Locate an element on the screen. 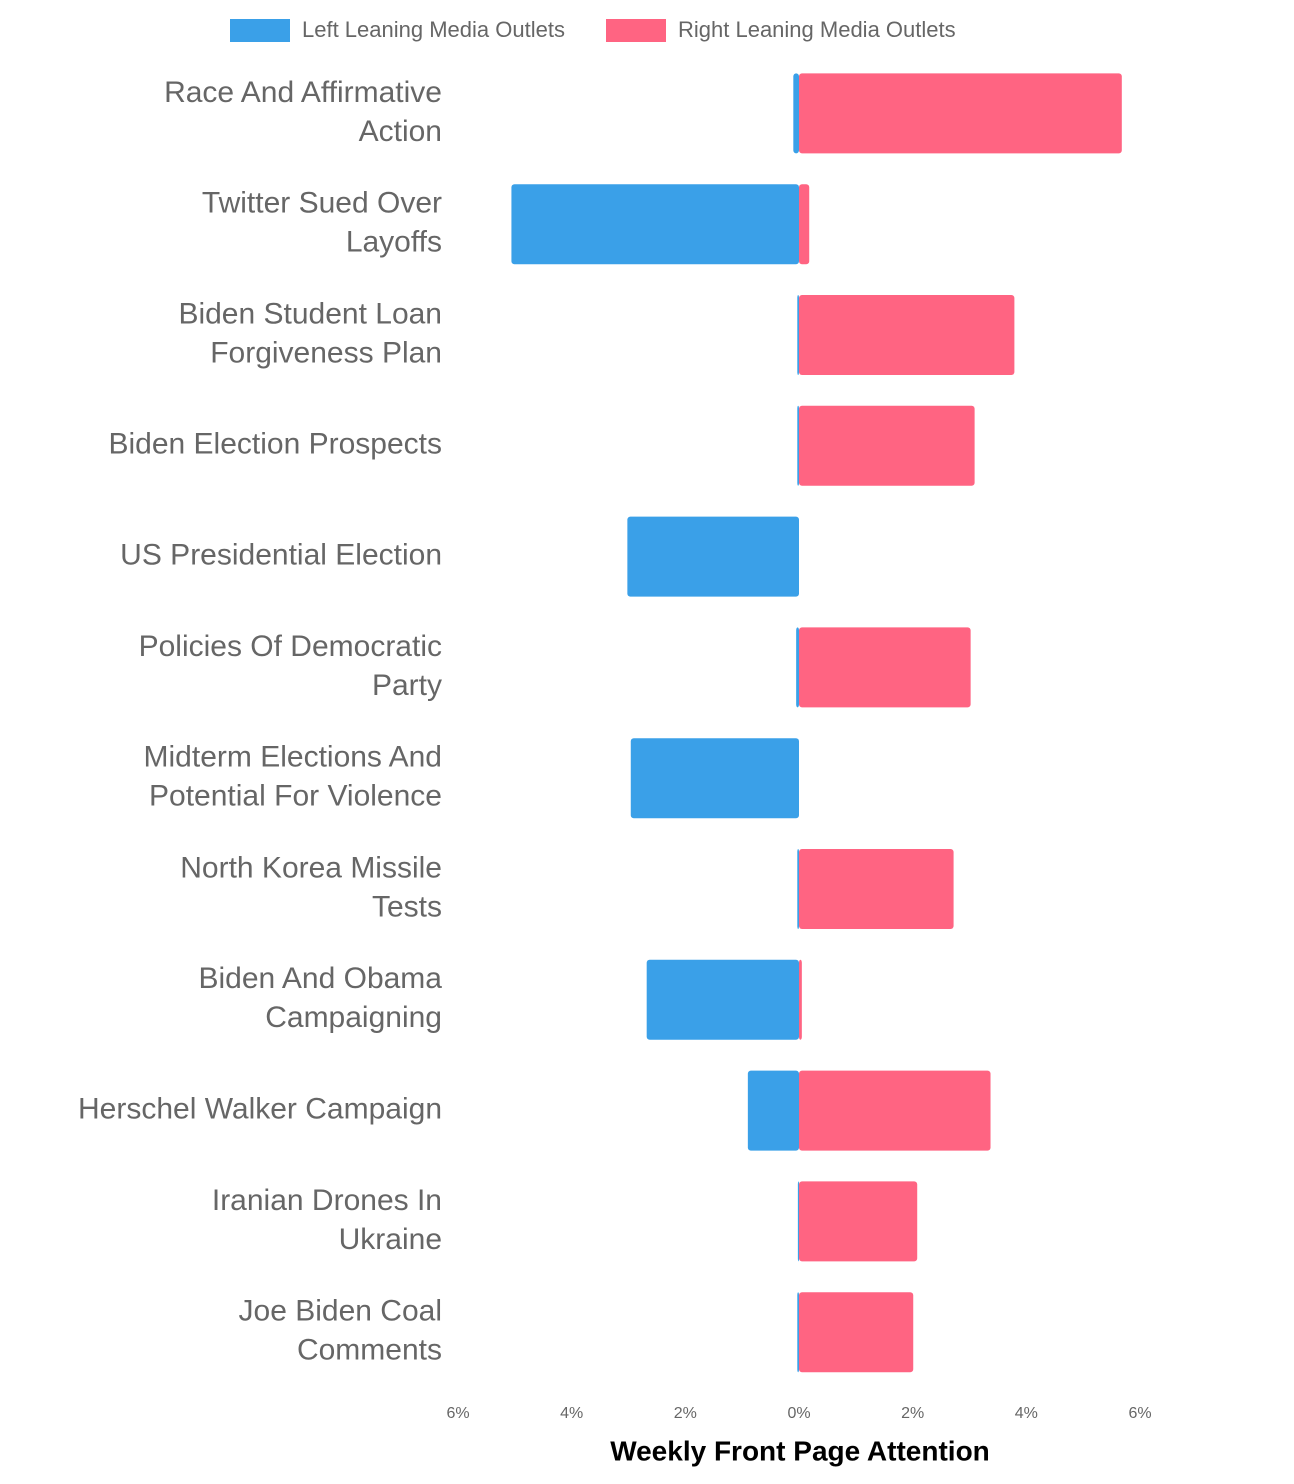 This screenshot has width=1294, height=1484. x-axis-title: Weekly Front Page Attention is located at coordinates (800, 1450).